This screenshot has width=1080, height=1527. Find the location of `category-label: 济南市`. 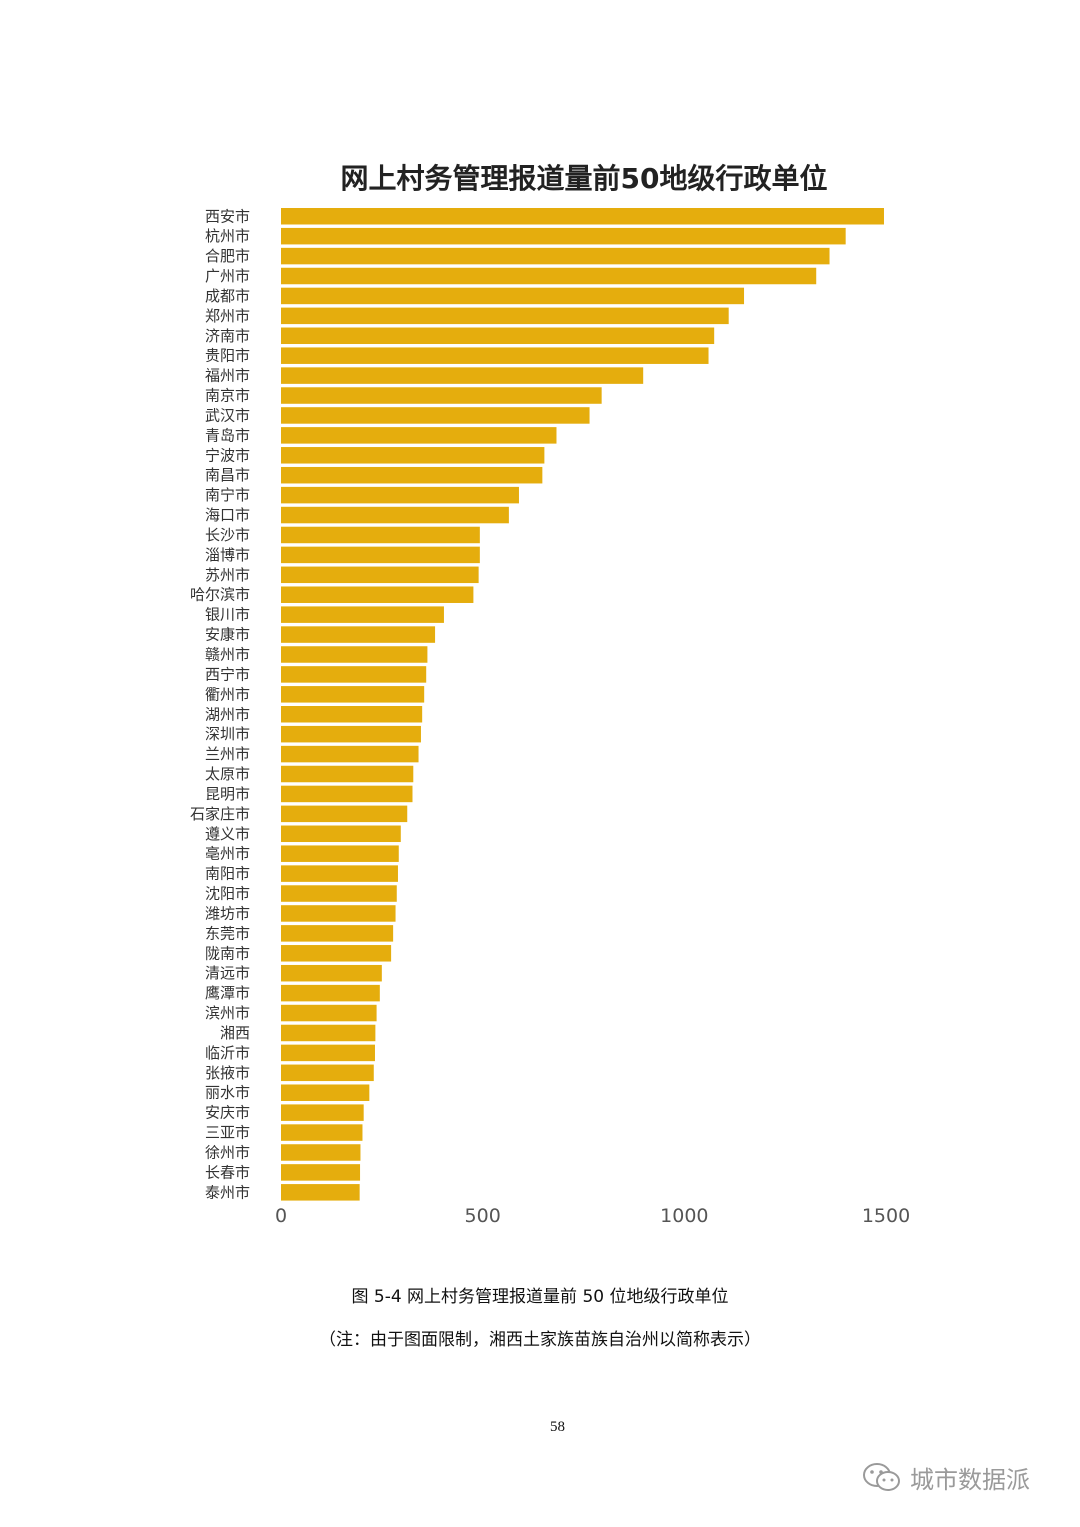

category-label: 济南市 is located at coordinates (227, 336).